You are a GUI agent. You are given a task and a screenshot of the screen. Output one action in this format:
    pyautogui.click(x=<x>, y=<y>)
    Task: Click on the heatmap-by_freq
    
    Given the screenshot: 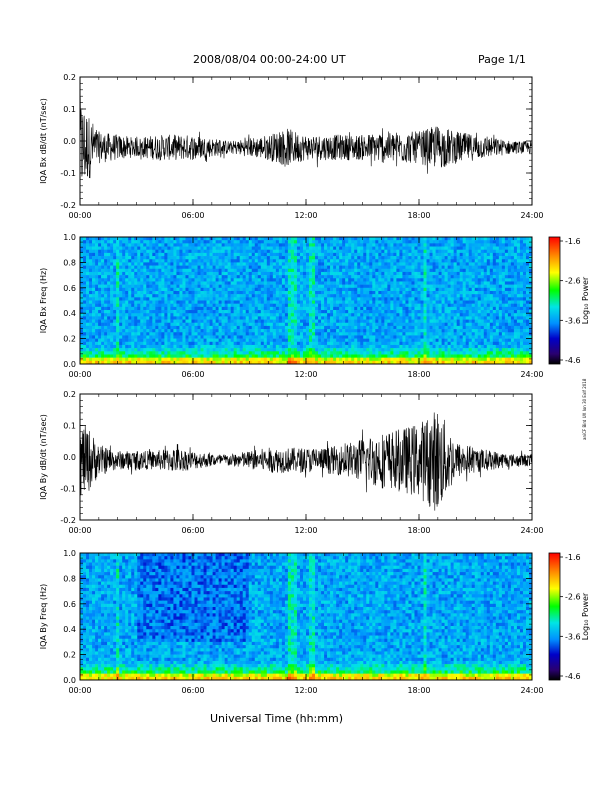 What is the action you would take?
    pyautogui.click(x=306, y=617)
    